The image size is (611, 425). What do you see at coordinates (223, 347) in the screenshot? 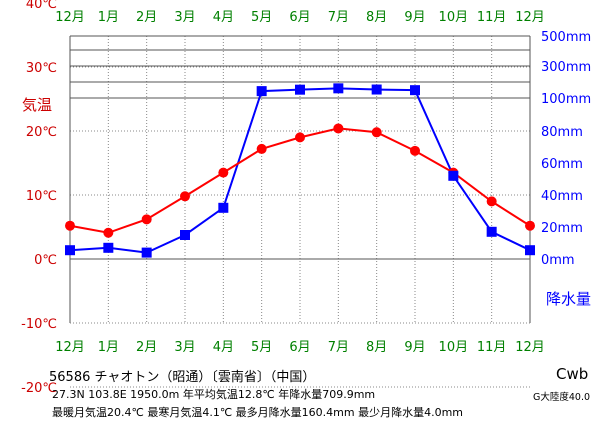
I see `month-label-bottom: 4月` at bounding box center [223, 347].